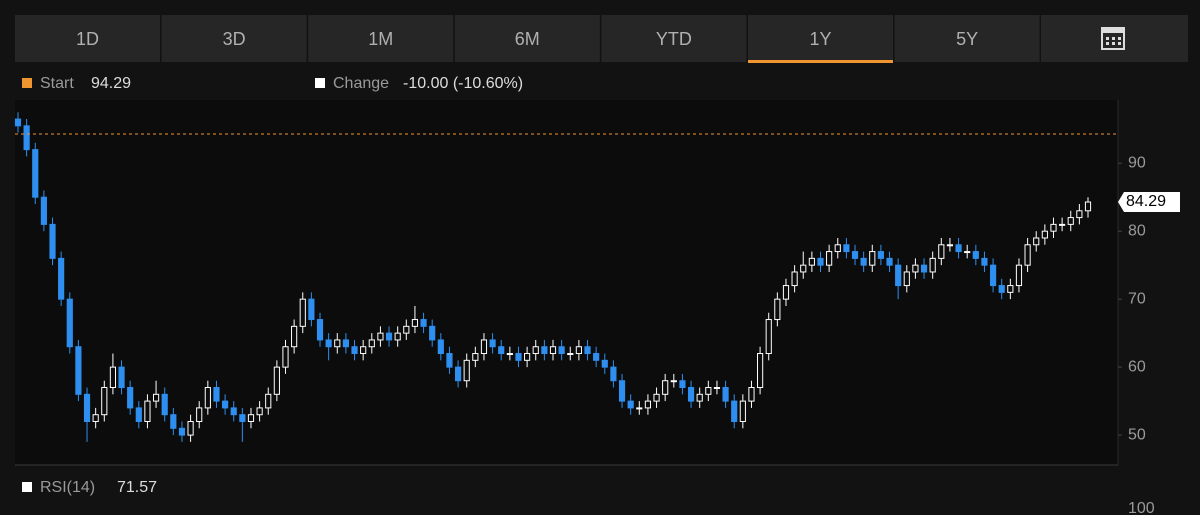  I want to click on tab-label: 6M, so click(527, 39).